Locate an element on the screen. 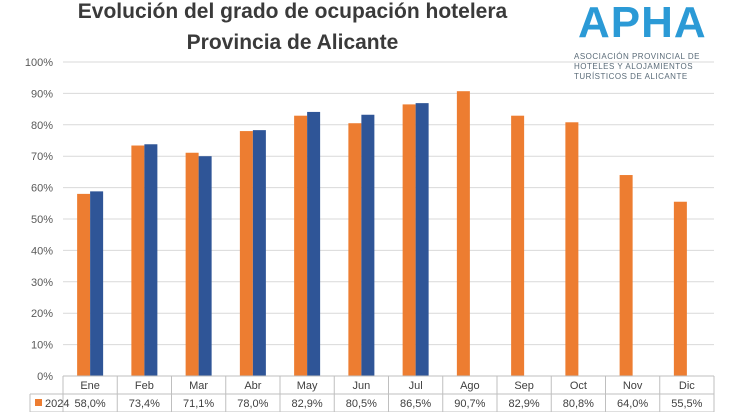 This screenshot has width=730, height=412. x-tick-label: Nov is located at coordinates (633, 386).